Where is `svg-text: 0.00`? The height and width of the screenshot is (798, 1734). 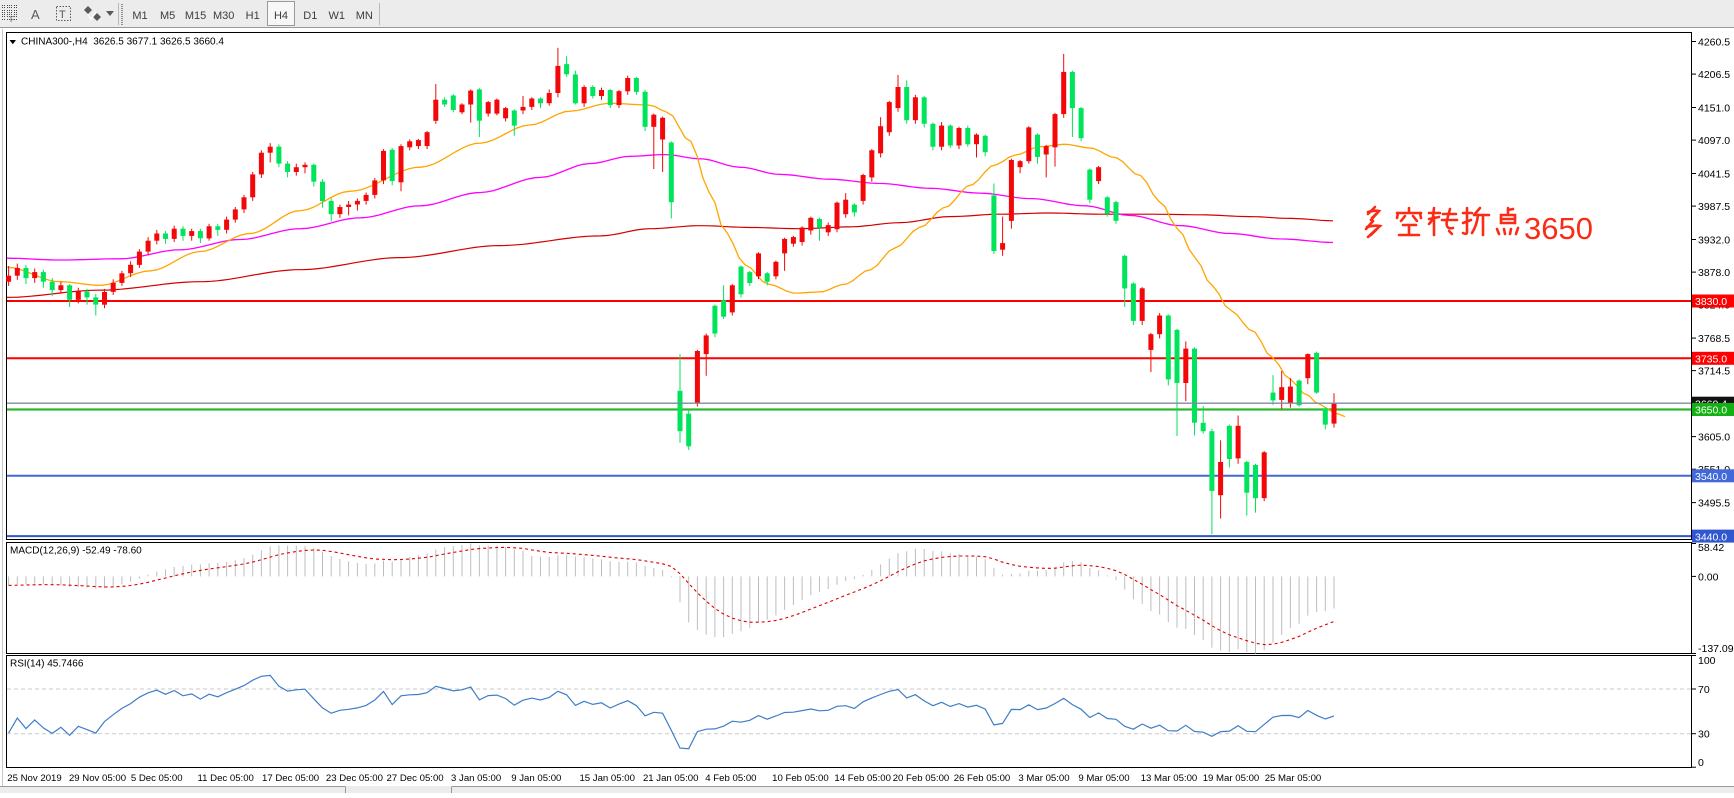 svg-text: 0.00 is located at coordinates (1708, 577).